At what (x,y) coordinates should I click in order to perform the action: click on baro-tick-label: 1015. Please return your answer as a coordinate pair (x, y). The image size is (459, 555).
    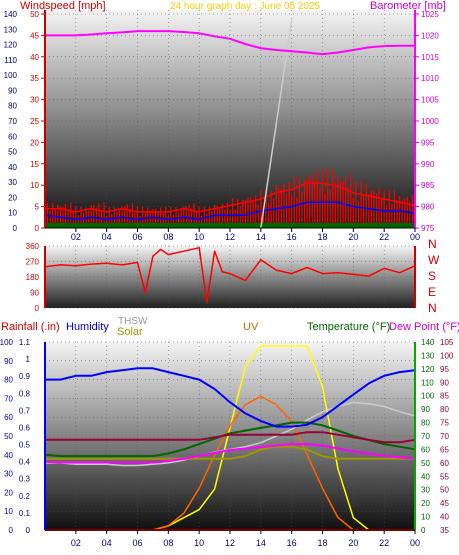
    Looking at the image, I should click on (430, 57).